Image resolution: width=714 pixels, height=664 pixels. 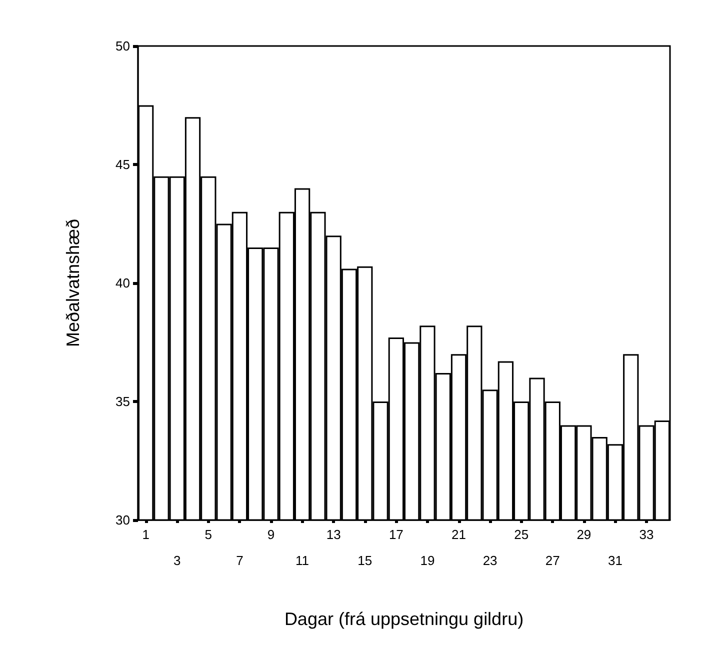 What do you see at coordinates (427, 560) in the screenshot?
I see `x-tick-label: 19` at bounding box center [427, 560].